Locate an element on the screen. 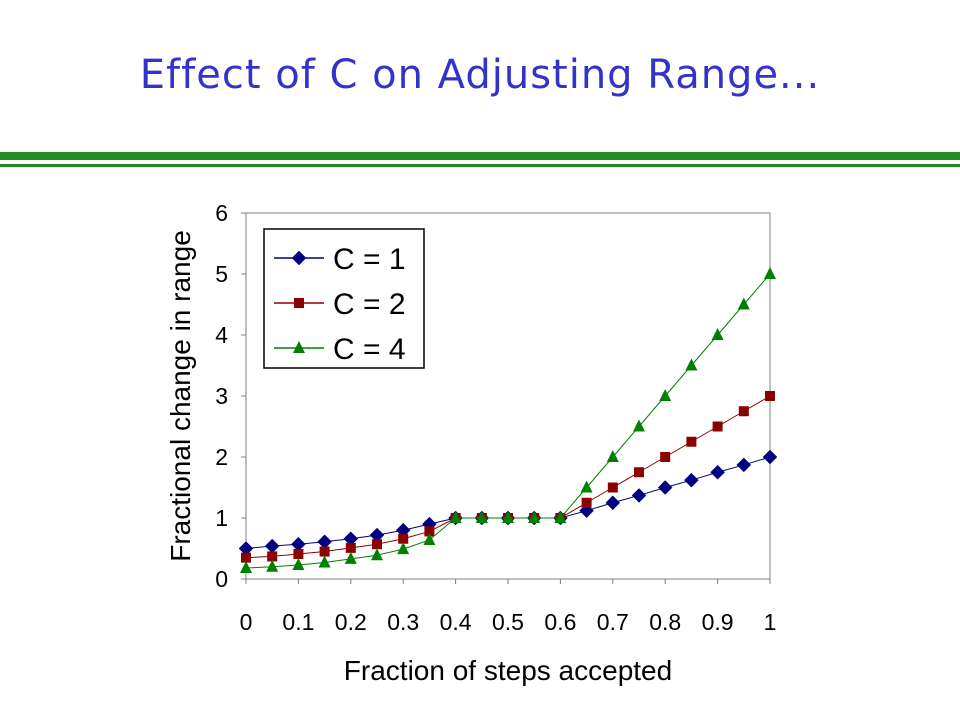 The width and height of the screenshot is (960, 720). x-tick-label: 0.7 is located at coordinates (613, 622).